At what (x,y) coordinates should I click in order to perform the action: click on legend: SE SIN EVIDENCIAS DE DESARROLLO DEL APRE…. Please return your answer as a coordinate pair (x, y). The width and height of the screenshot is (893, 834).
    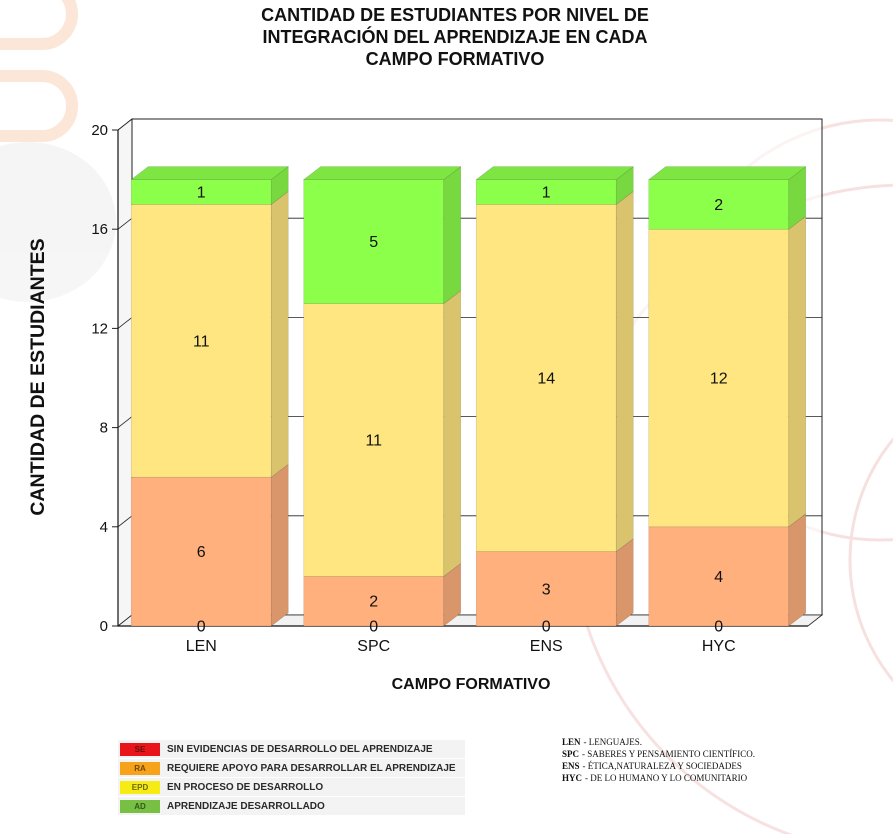
    Looking at the image, I should click on (291, 778).